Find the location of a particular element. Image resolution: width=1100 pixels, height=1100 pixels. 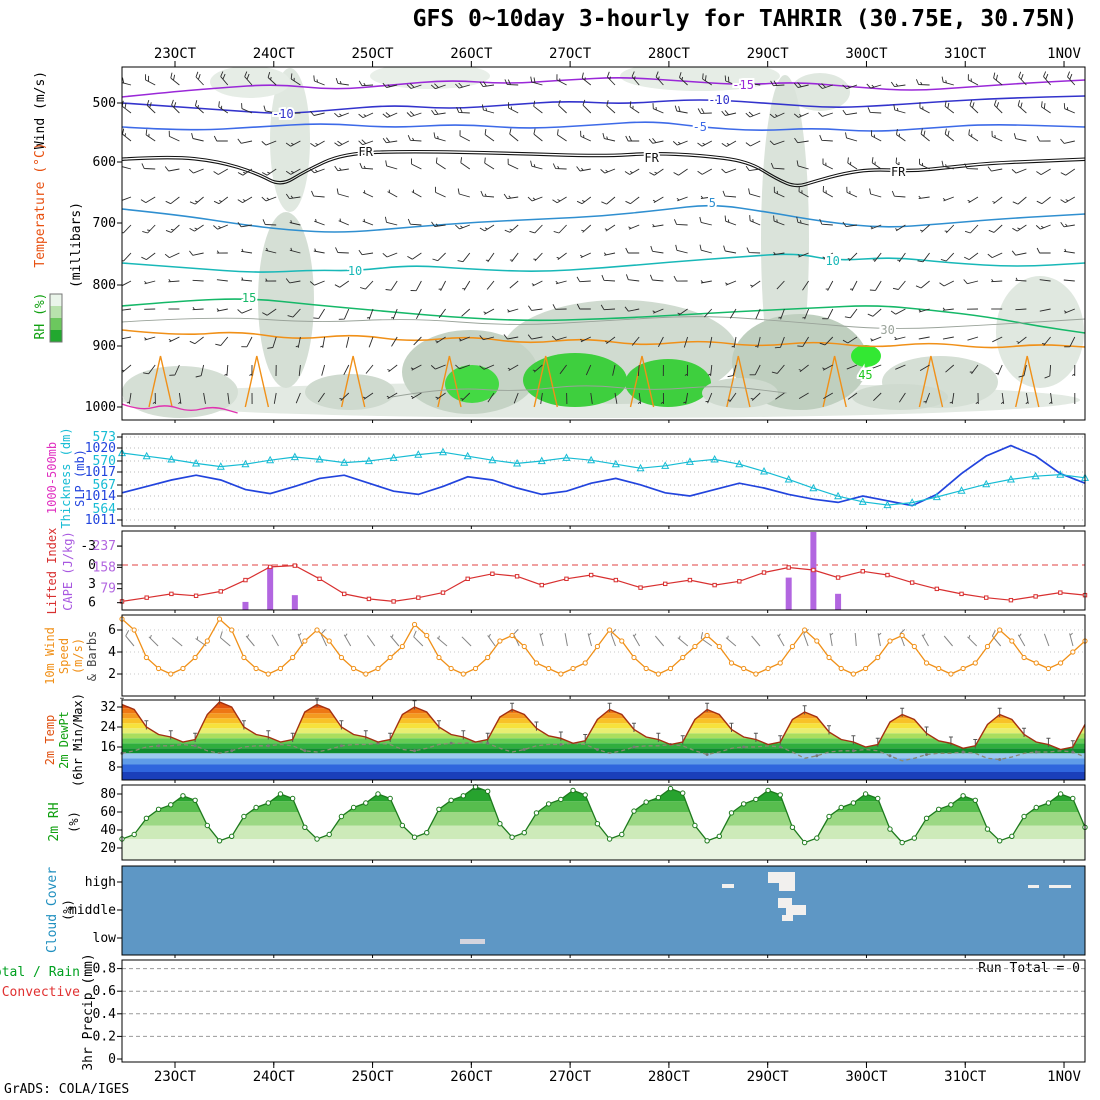

wind-tick-label: 2 is located at coordinates (112, 674).